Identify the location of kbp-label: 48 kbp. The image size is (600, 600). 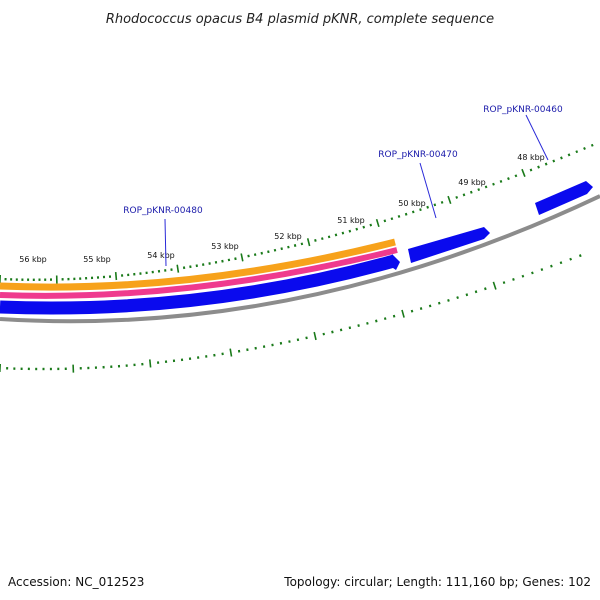
(531, 157).